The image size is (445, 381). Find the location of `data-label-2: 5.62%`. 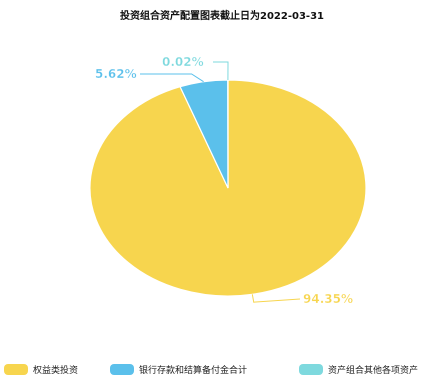

data-label-2: 5.62% is located at coordinates (116, 74).